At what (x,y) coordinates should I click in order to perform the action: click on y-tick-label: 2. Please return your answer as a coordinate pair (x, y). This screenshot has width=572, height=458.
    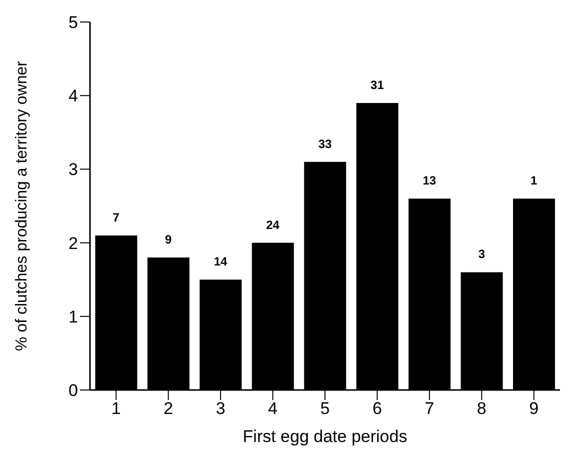
    Looking at the image, I should click on (73, 243).